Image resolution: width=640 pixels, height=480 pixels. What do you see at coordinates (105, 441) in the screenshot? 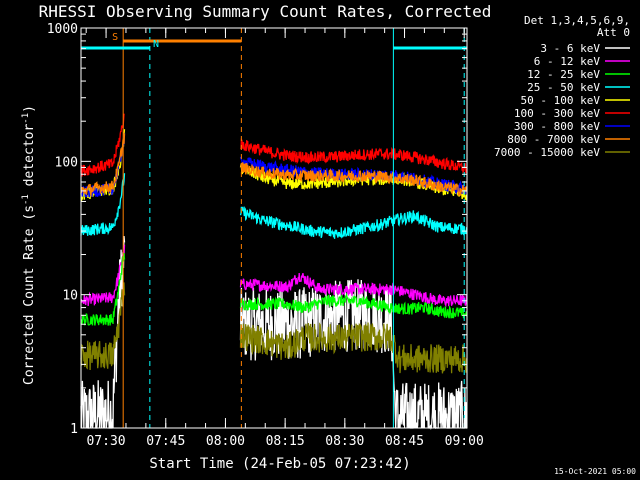
I see `x-tick-label: 07:30` at bounding box center [105, 441].